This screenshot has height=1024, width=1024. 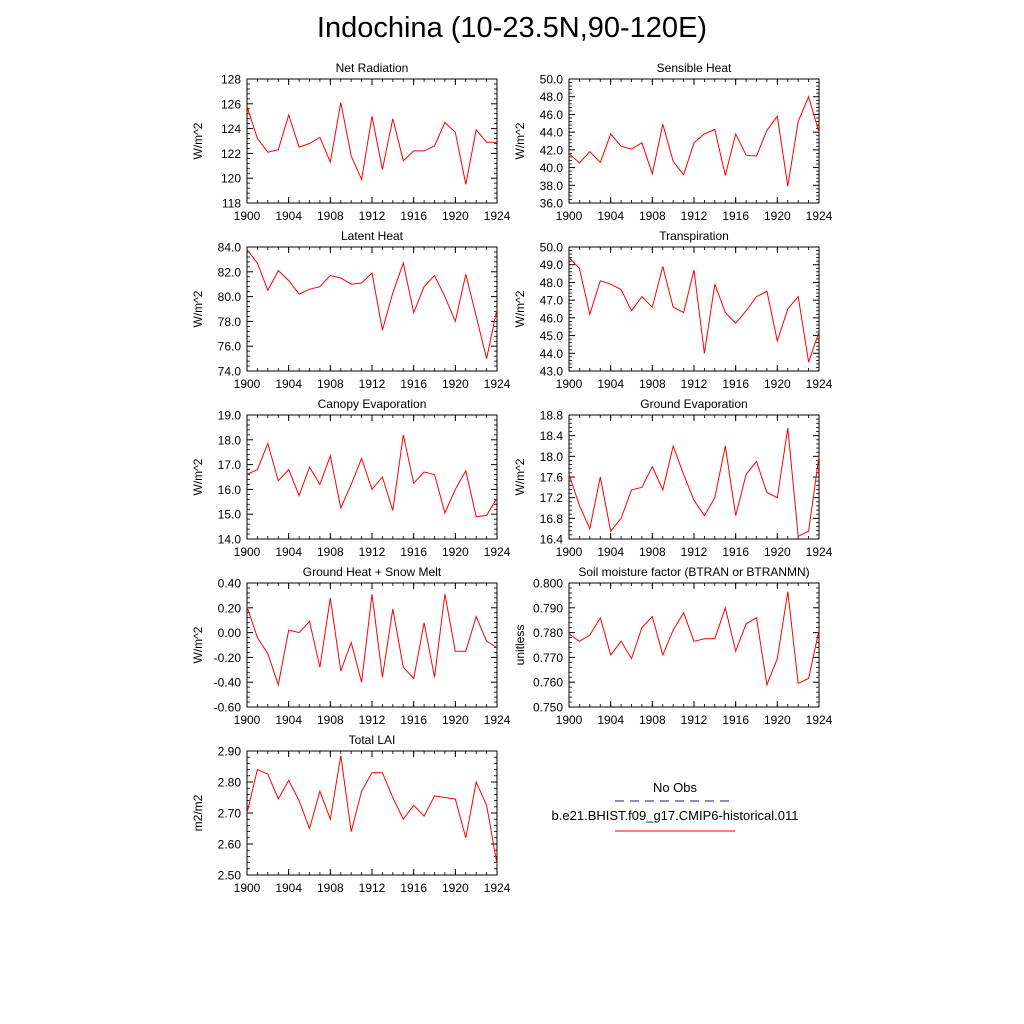 What do you see at coordinates (552, 168) in the screenshot?
I see `y-tick-label: 40.0` at bounding box center [552, 168].